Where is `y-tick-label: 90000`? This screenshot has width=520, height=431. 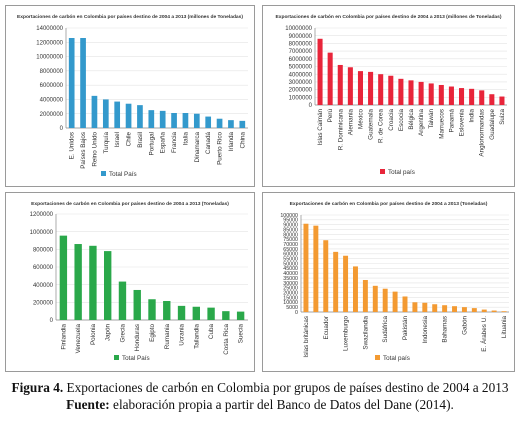
y-tick-label: 90000 is located at coordinates (290, 226).